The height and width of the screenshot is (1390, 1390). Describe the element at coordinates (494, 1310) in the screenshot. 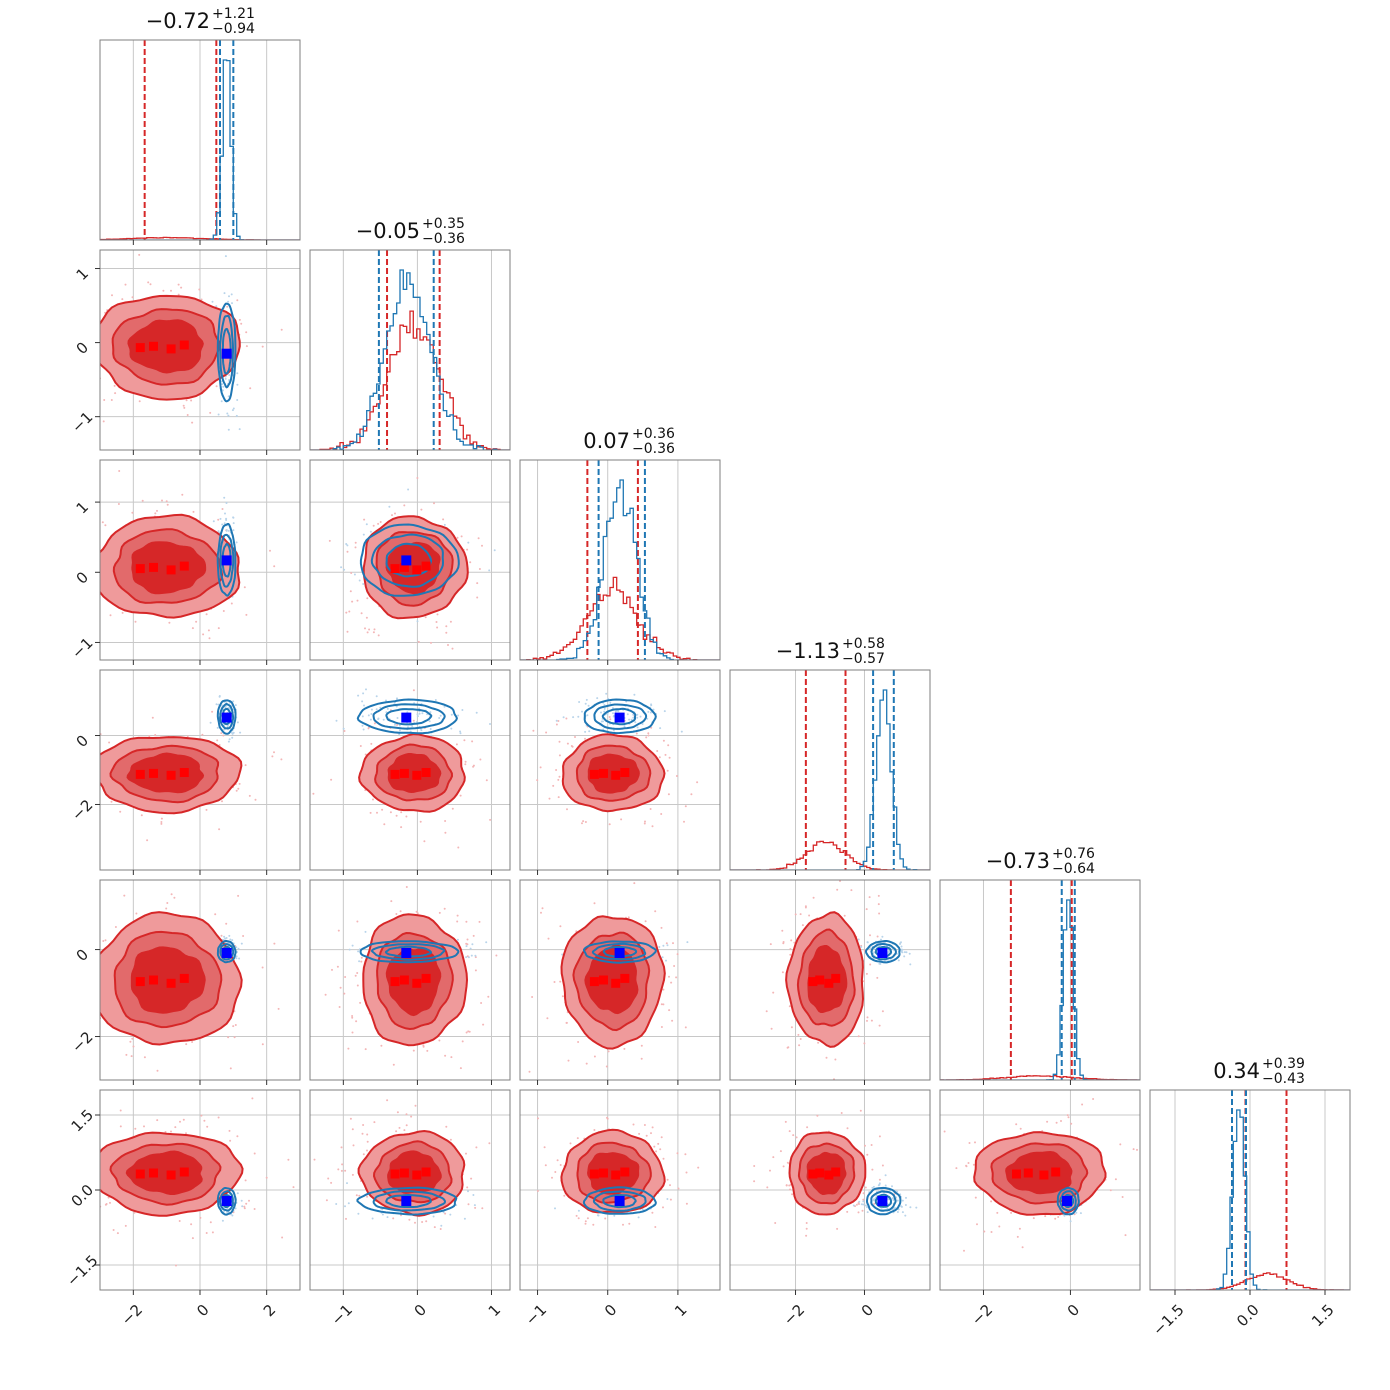

I see `x-tick-label: 1` at that location.